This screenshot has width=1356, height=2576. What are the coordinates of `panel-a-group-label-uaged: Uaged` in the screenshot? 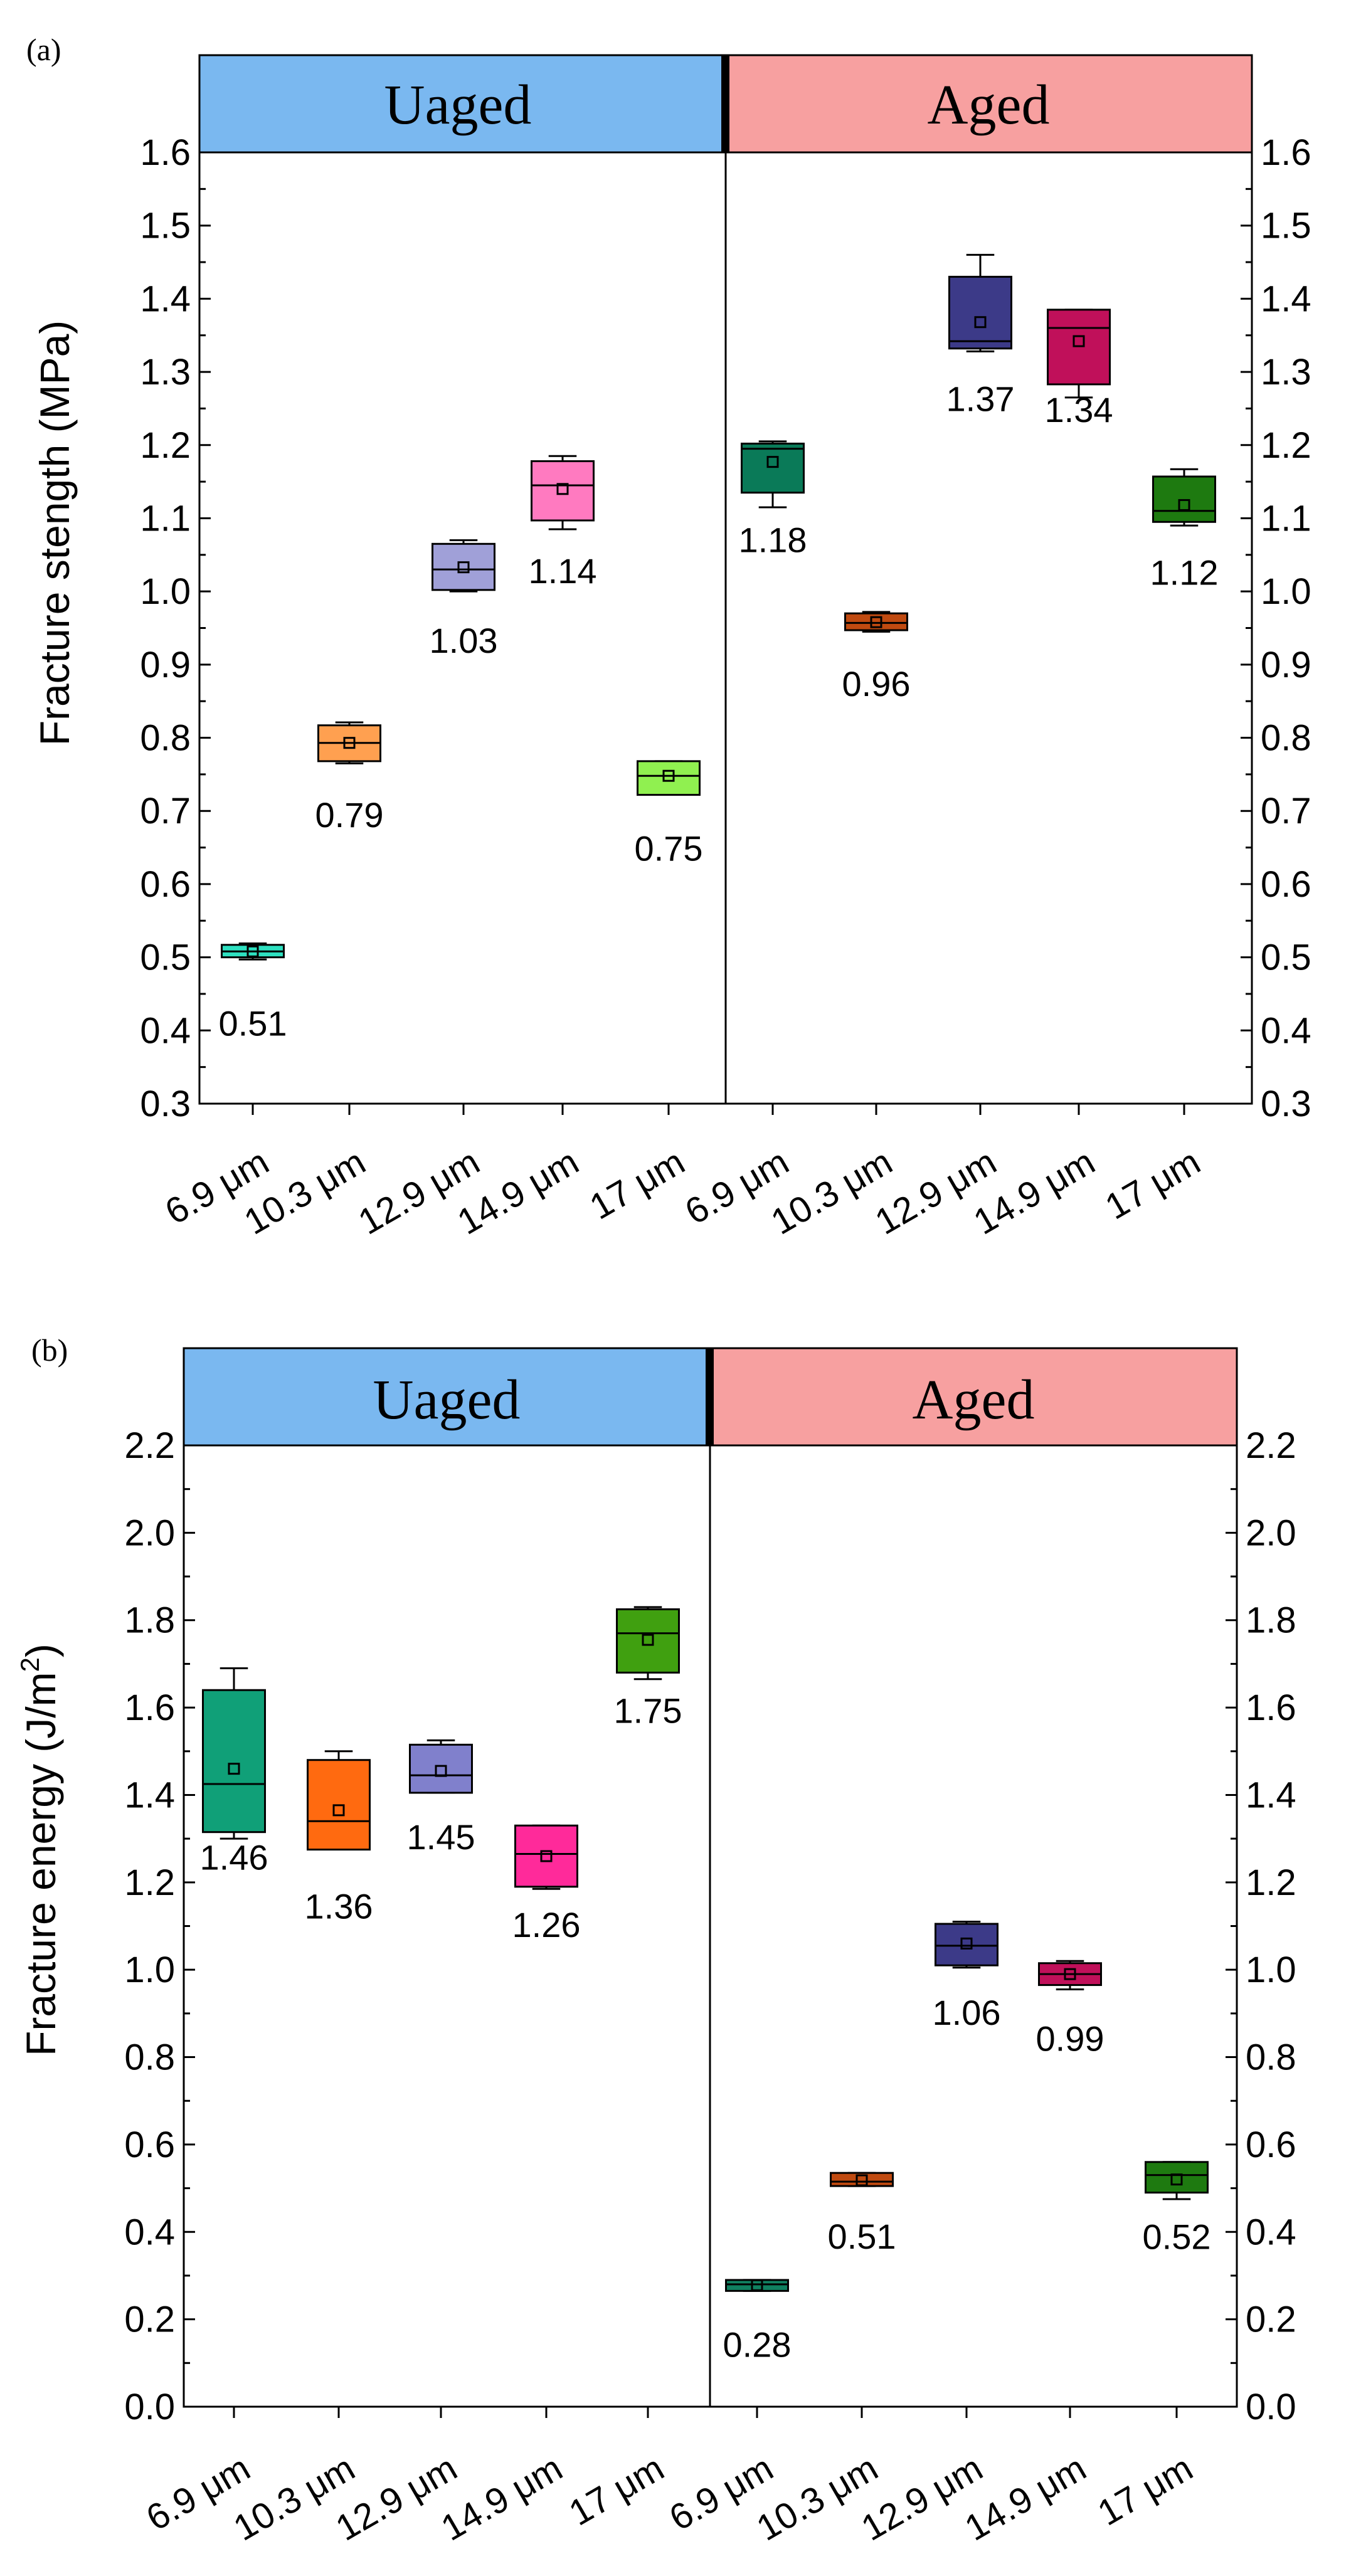 It's located at (458, 105).